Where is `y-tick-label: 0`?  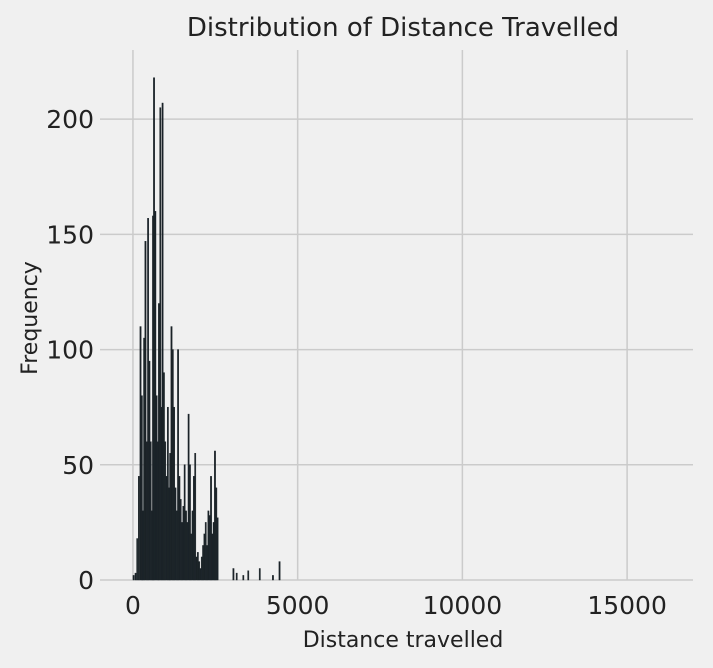
y-tick-label: 0 is located at coordinates (86, 580).